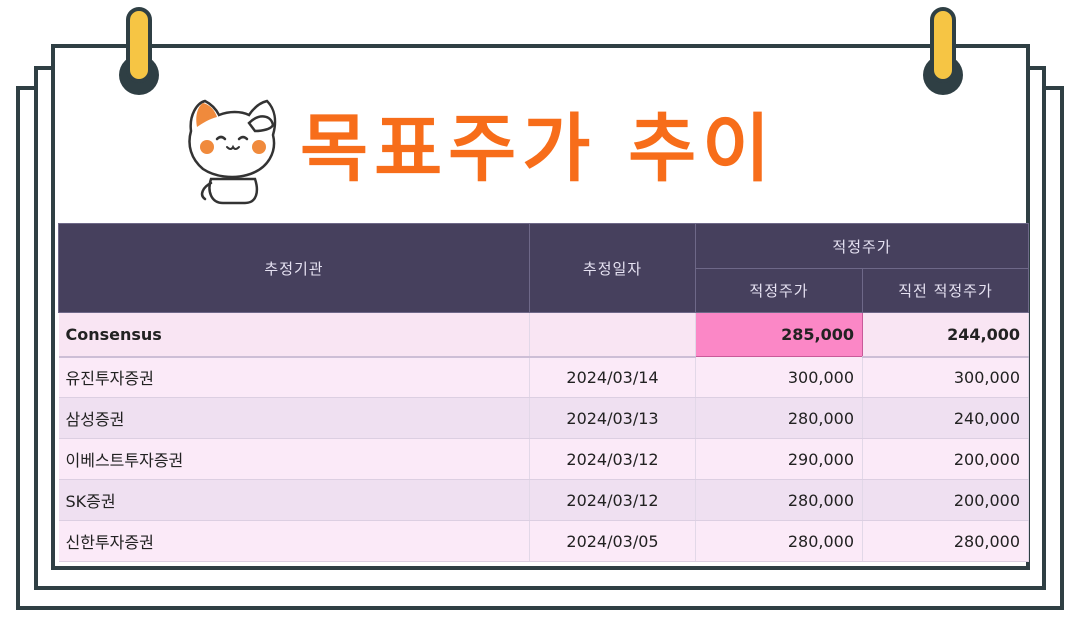 This screenshot has width=1080, height=626. What do you see at coordinates (232, 152) in the screenshot?
I see `cat-saluting-icon` at bounding box center [232, 152].